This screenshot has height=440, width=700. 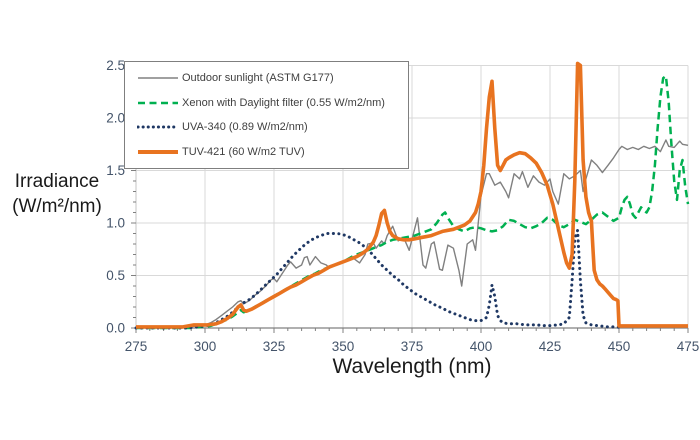 I want to click on y-tick-label: 2.5, so click(x=115, y=65).